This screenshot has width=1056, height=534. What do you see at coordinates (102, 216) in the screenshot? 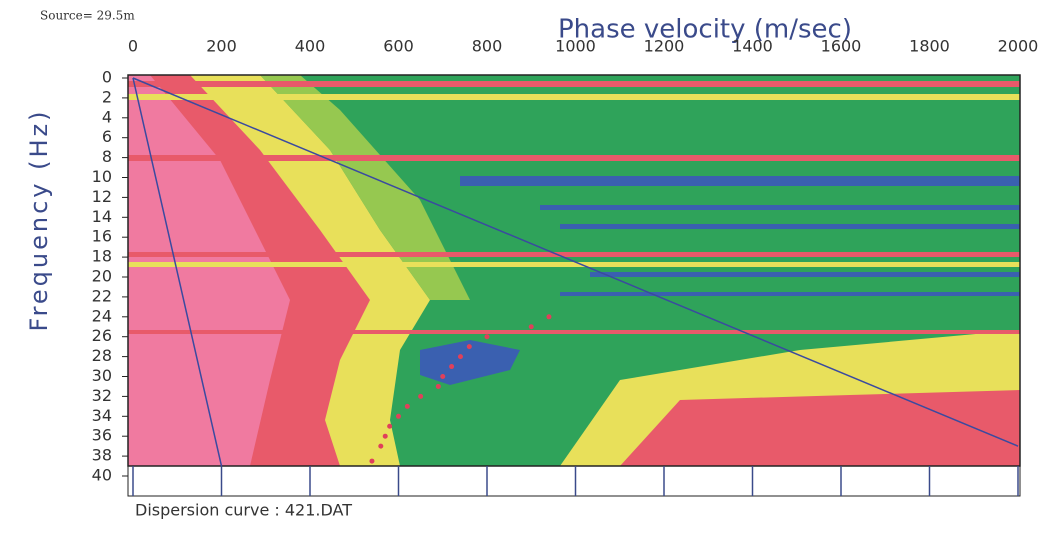
I see `y-tick-label: 14` at bounding box center [102, 216].